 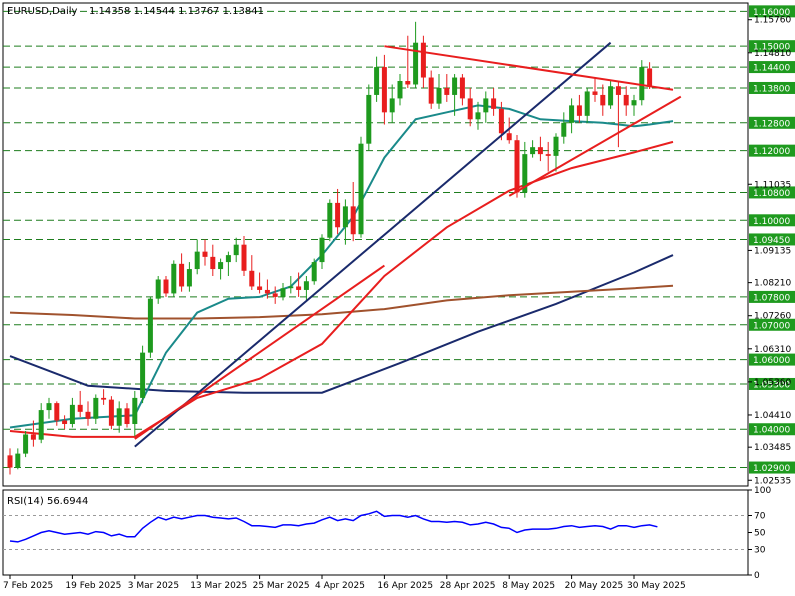 I want to click on price-tick-label: 1.11035, so click(x=772, y=185).